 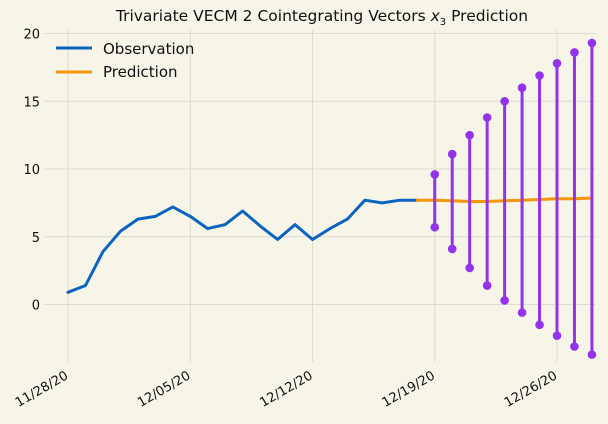 I want to click on legend: Observation Prediction, so click(x=125, y=60).